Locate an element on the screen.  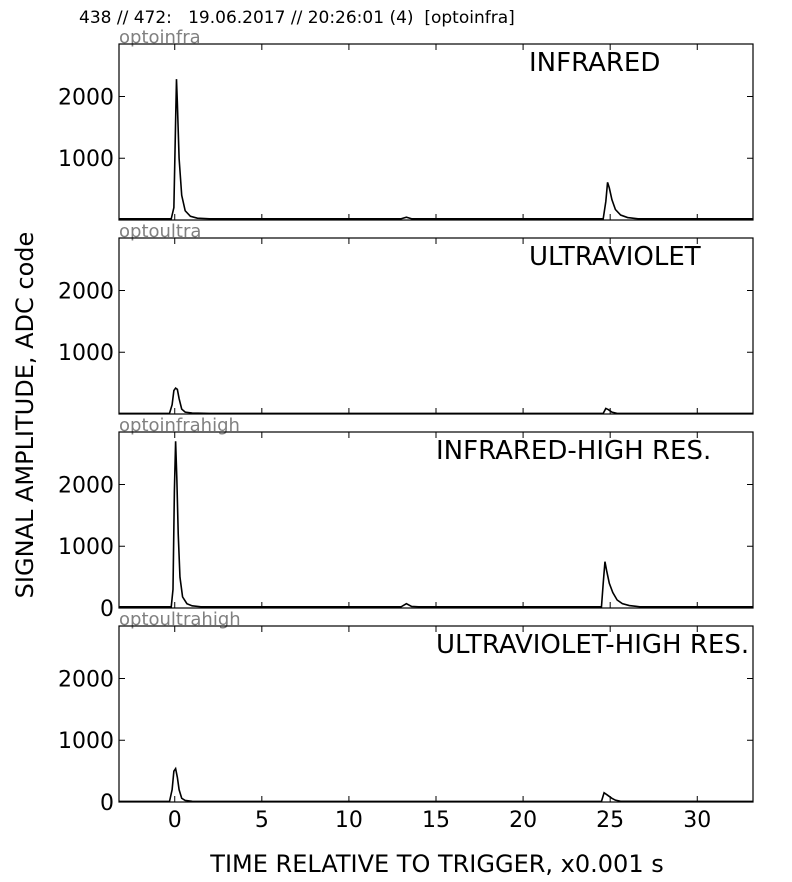
panel-label: INFRARED is located at coordinates (594, 63).